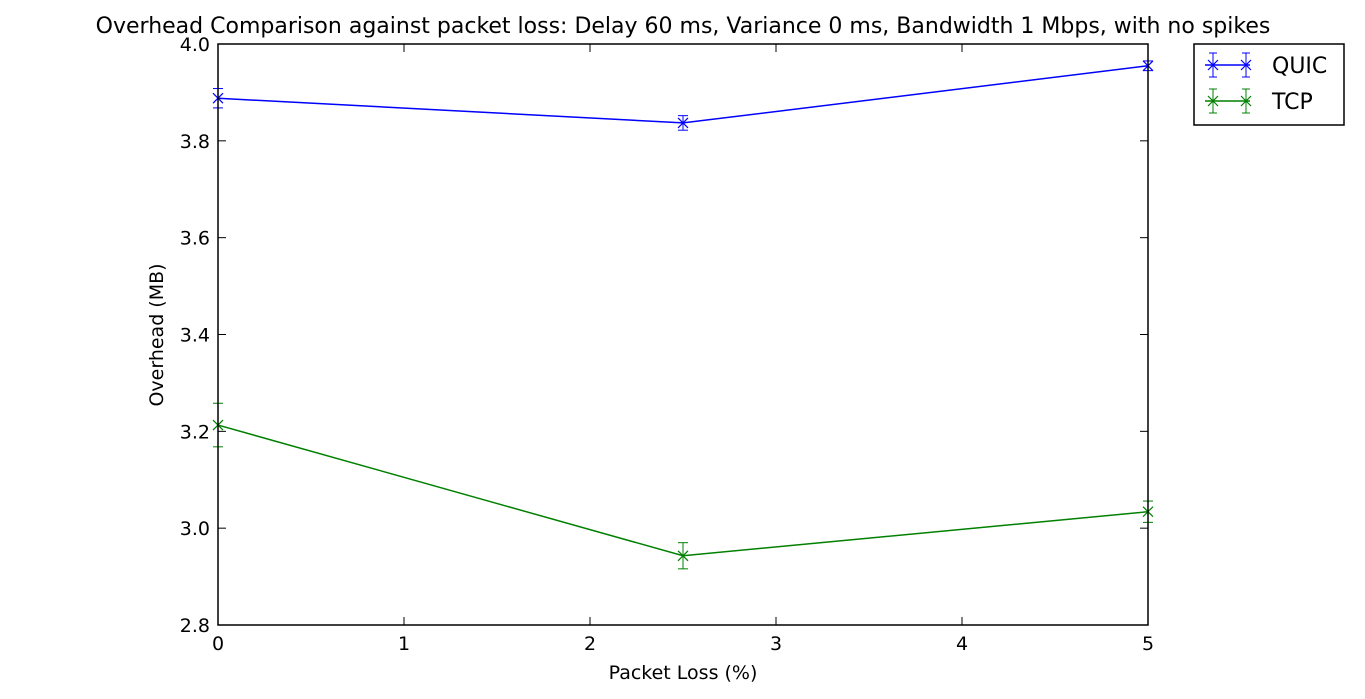 This screenshot has height=699, width=1365. Describe the element at coordinates (195, 336) in the screenshot. I see `y-tick-label: 3.4` at that location.